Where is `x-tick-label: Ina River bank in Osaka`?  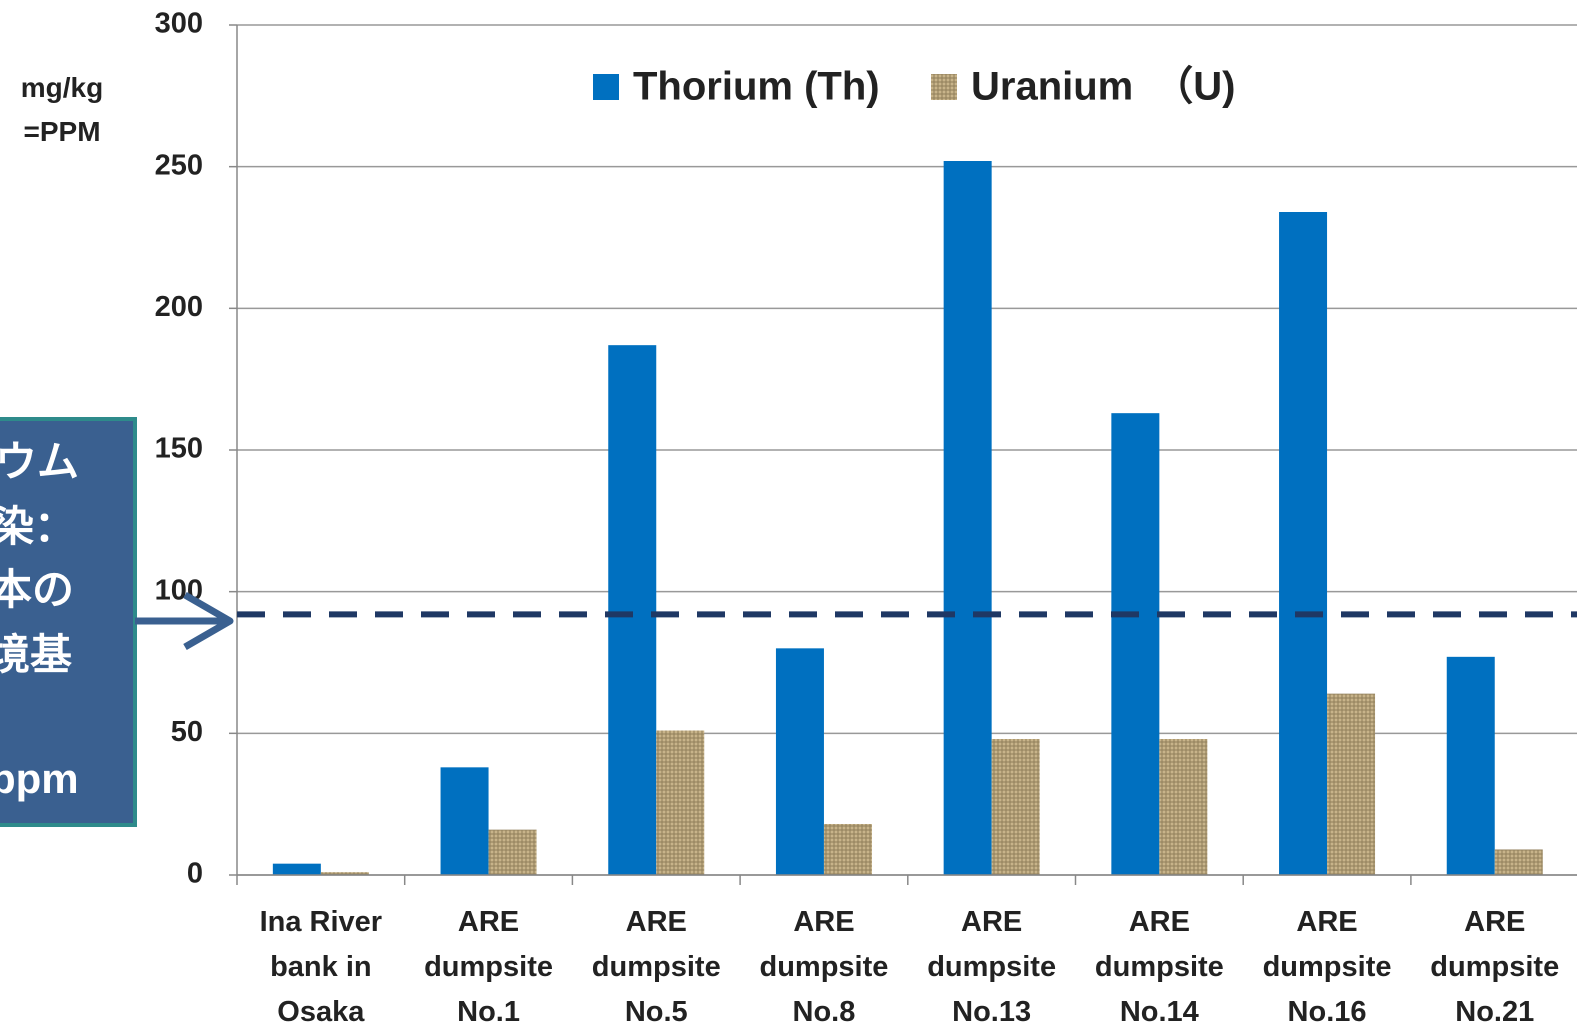
x-tick-label: Ina River bank in Osaka is located at coordinates (321, 967).